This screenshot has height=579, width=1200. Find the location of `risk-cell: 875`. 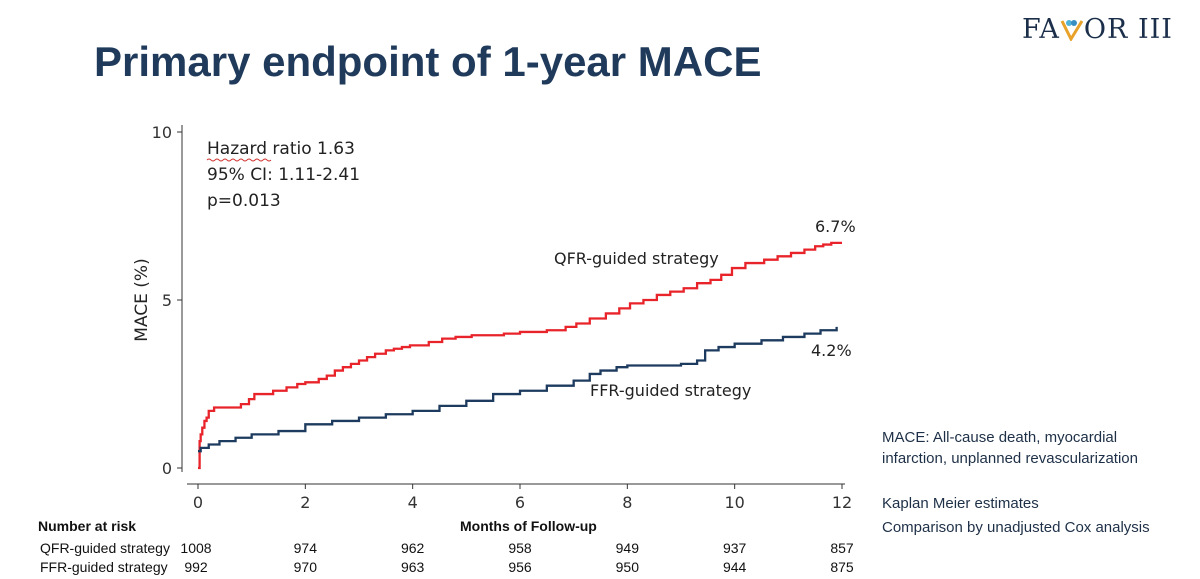

risk-cell: 875 is located at coordinates (842, 567).